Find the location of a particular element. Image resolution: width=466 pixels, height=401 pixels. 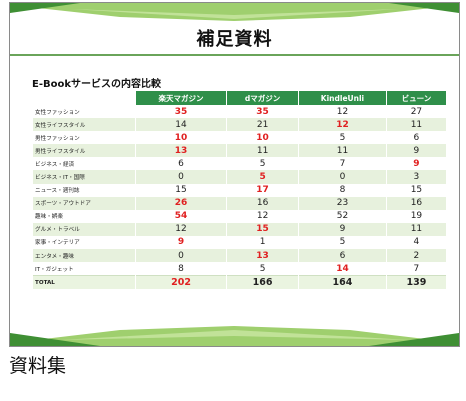

table-row: 女性ファッション 35 35 12 27 is located at coordinates (239, 112).